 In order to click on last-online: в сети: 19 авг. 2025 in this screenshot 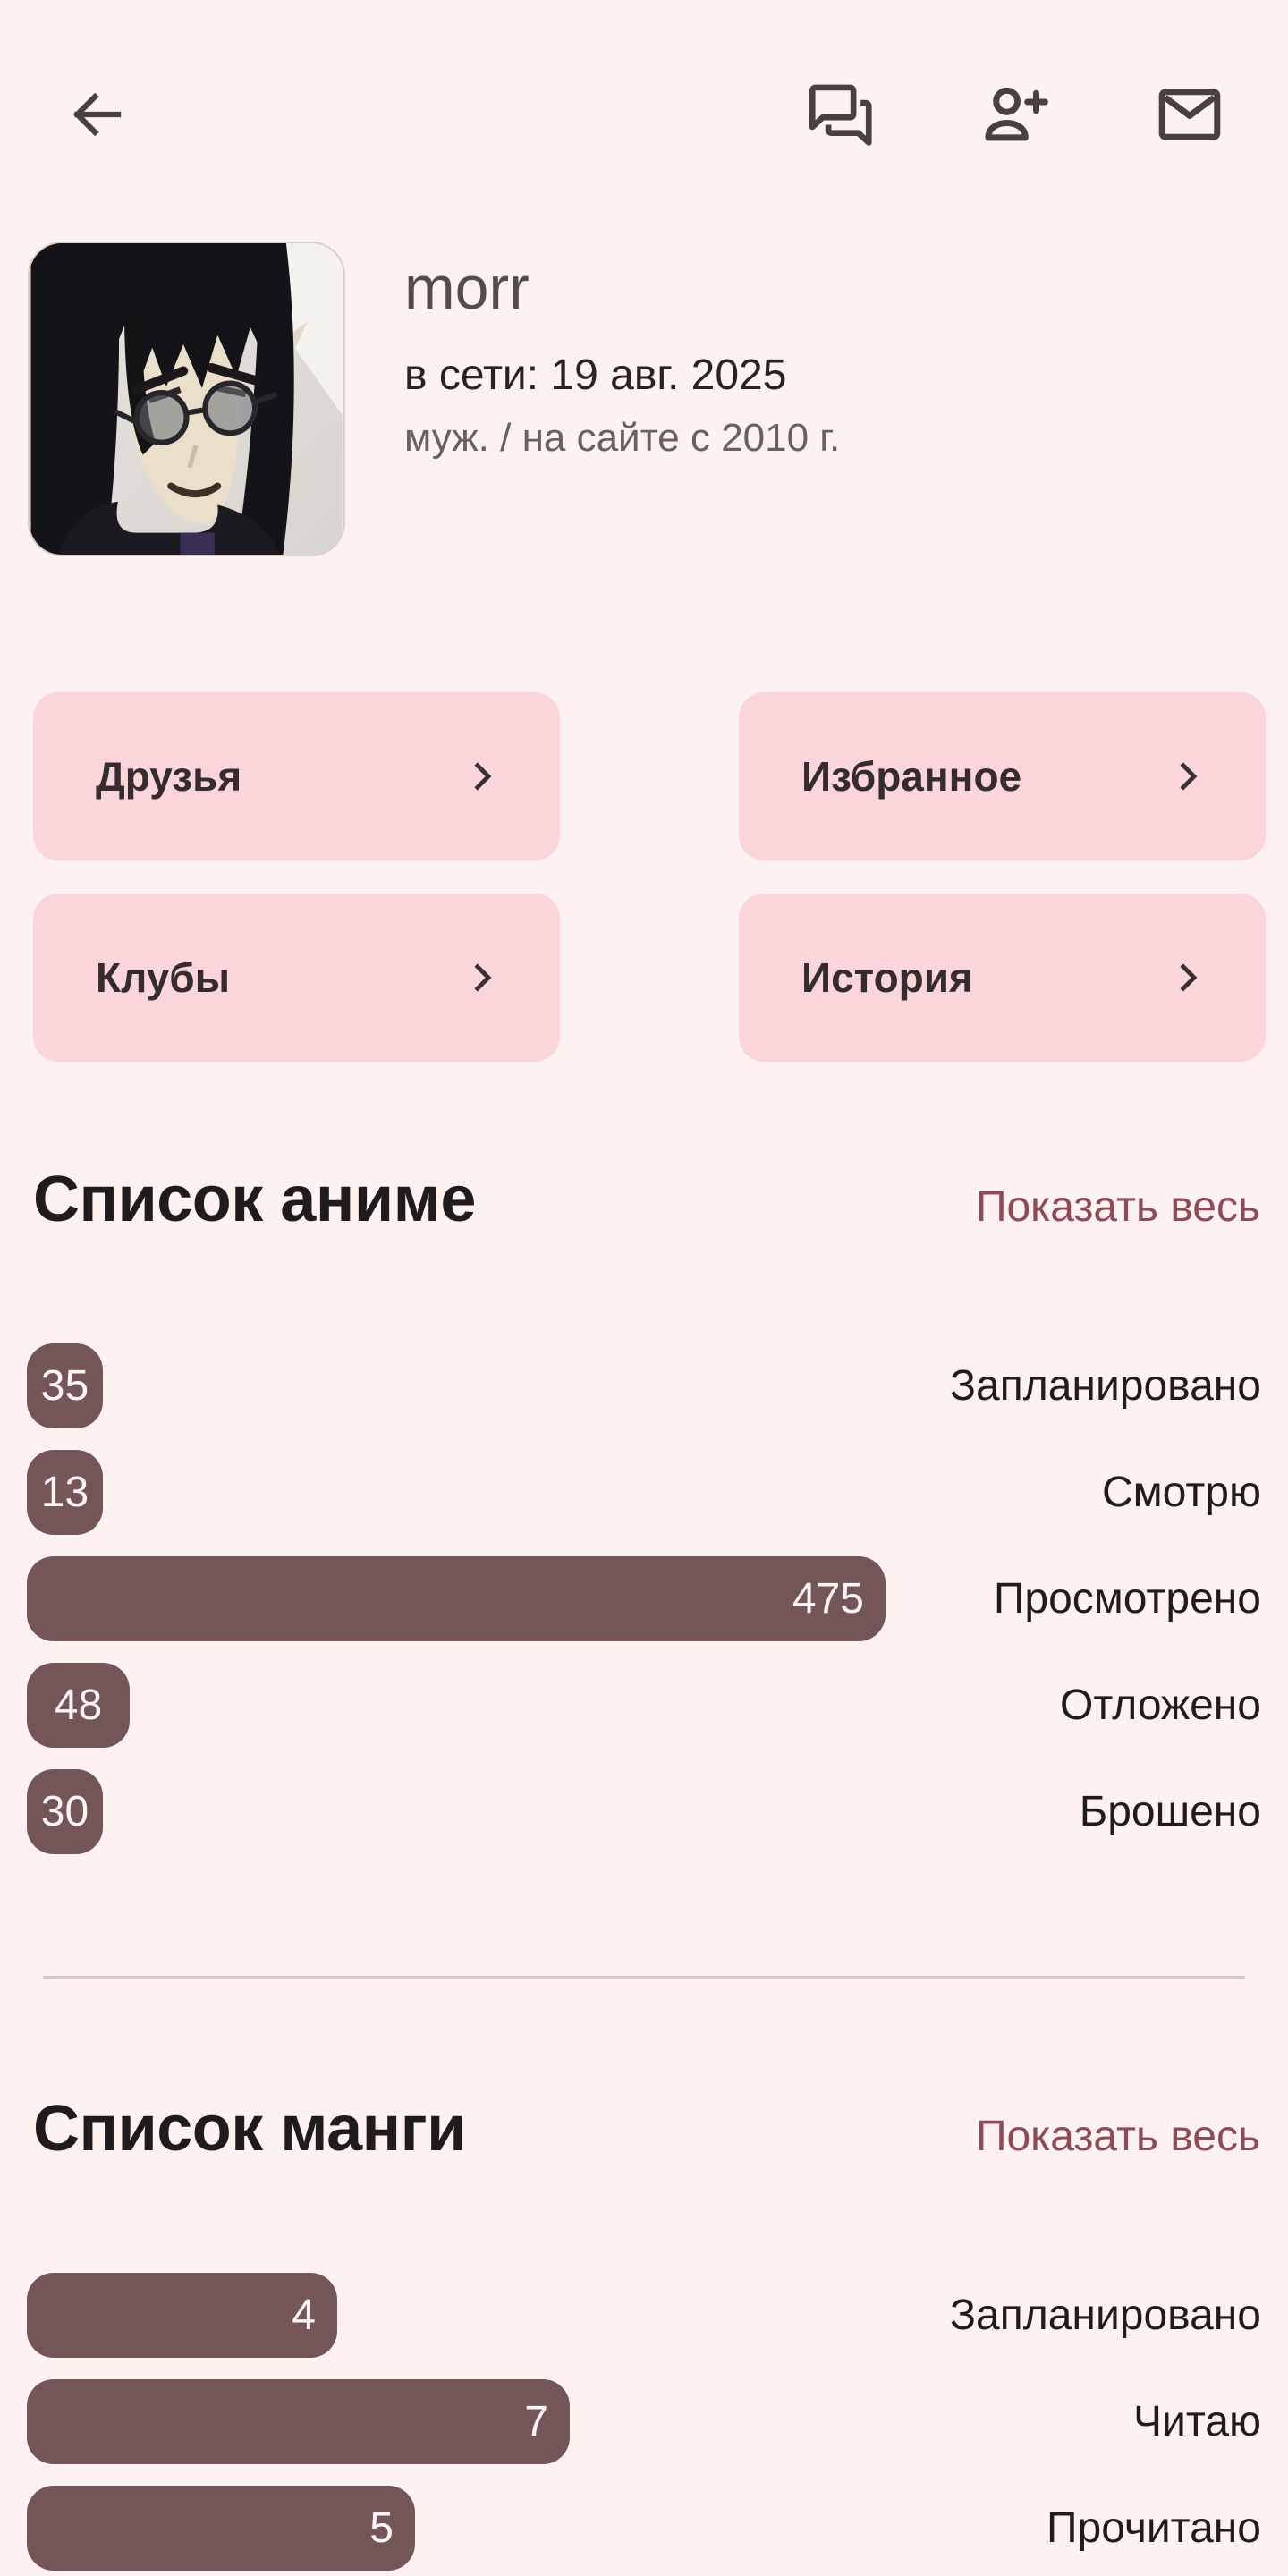, I will do `click(595, 375)`.